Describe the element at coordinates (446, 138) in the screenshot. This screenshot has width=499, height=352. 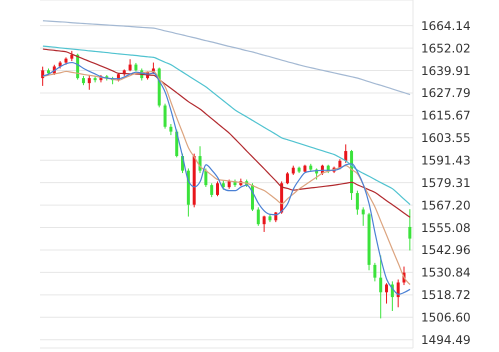
I see `y-tick-label: 1603.55` at that location.